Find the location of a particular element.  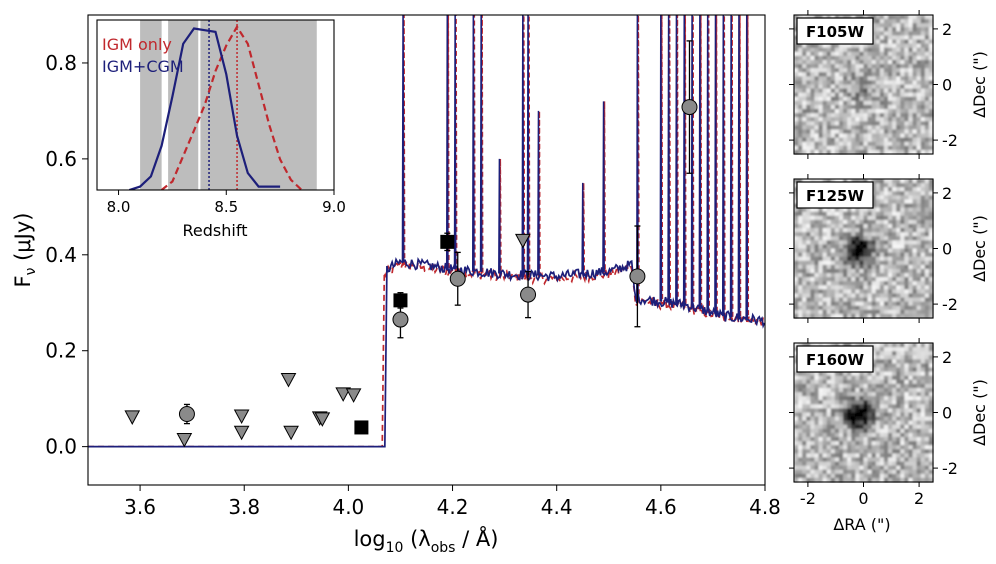

cutout-panel-f105w: F105W 2 0 -2 ΔDec (") is located at coordinates (889, 84).